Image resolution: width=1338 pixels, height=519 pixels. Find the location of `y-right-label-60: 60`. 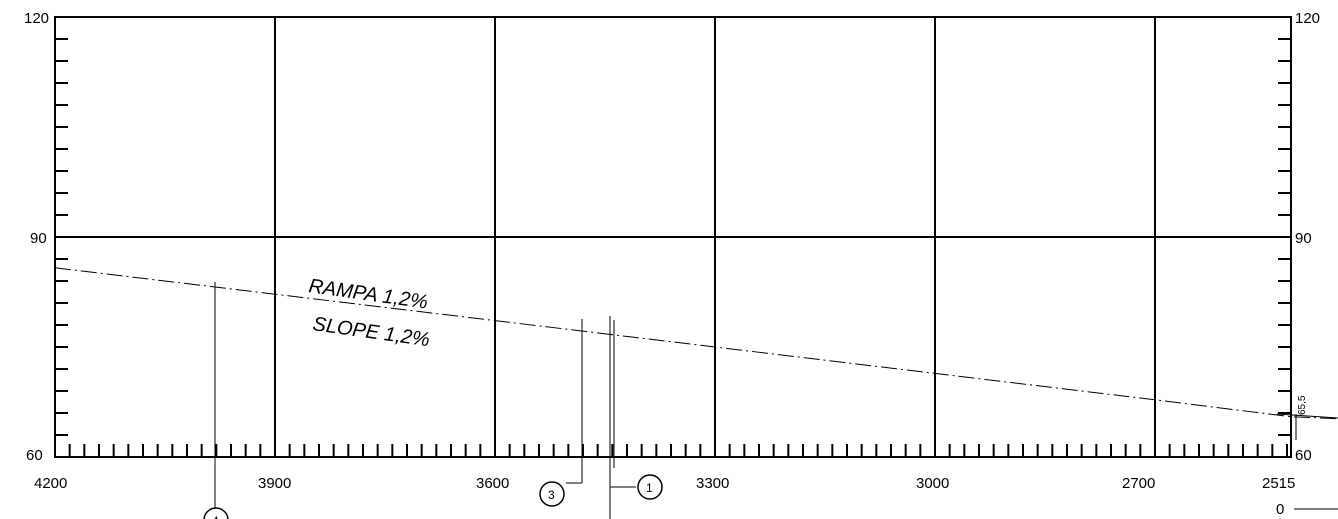

y-right-label-60: 60 is located at coordinates (1303, 455).